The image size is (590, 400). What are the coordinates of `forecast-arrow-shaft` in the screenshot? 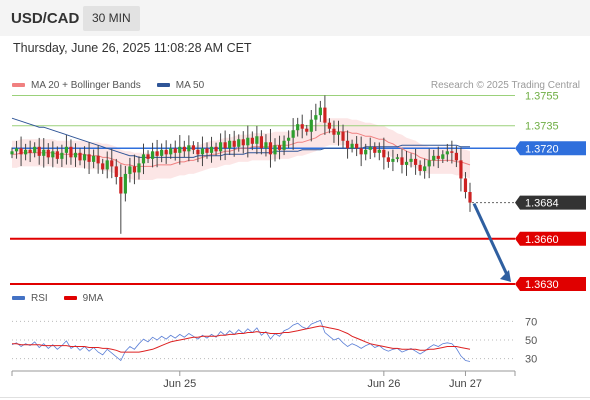 It's located at (491, 240).